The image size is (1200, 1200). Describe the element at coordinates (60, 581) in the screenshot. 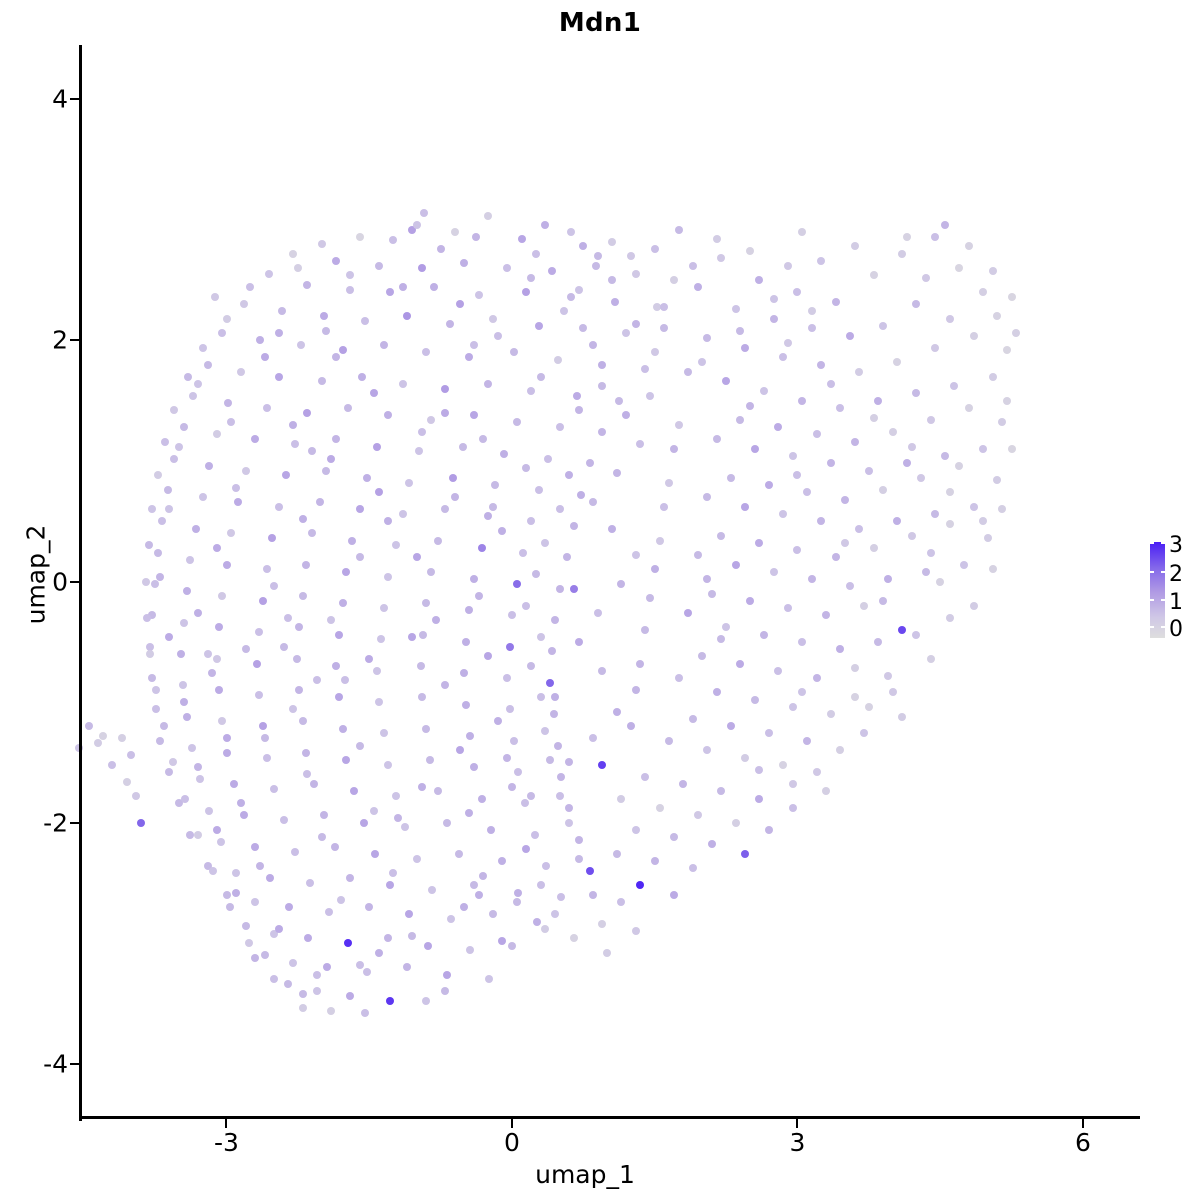

I see `y-tick-label: 0` at that location.